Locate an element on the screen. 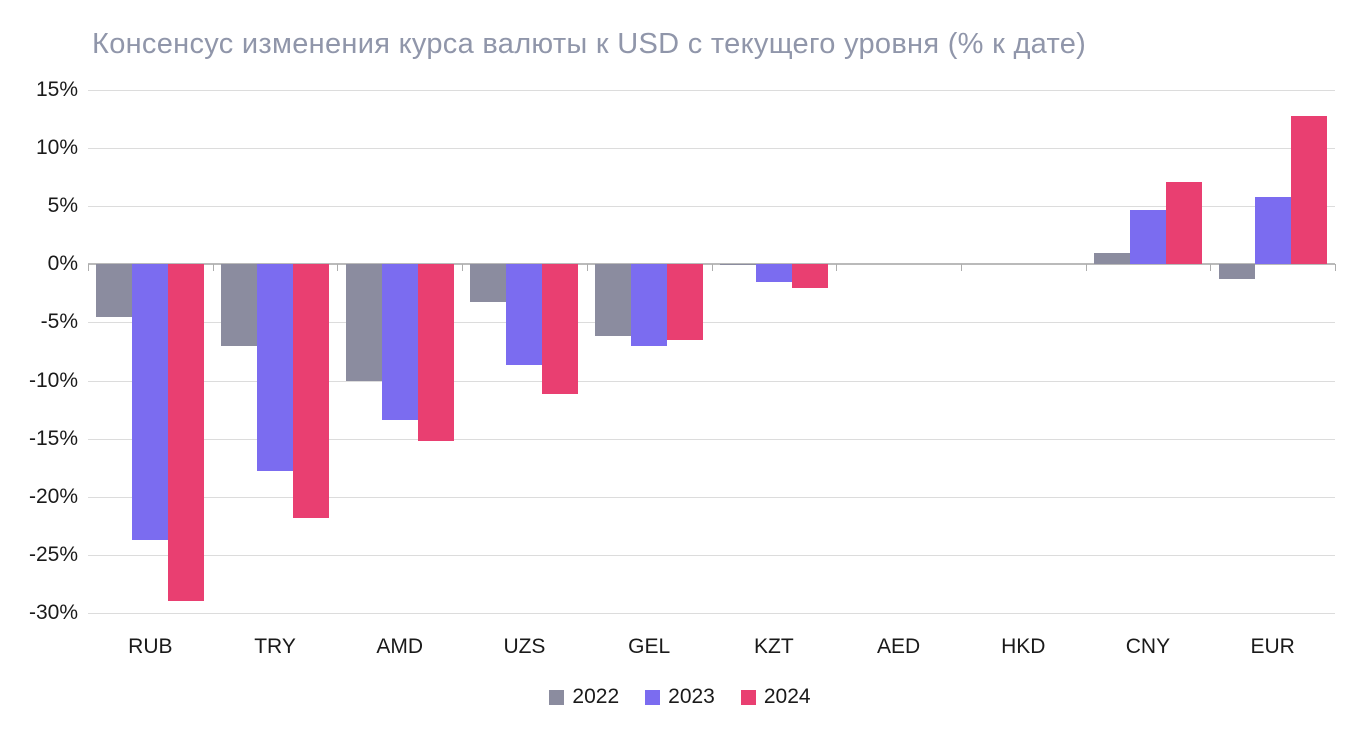 The image size is (1360, 732). bar-2023-EUR is located at coordinates (1272, 230).